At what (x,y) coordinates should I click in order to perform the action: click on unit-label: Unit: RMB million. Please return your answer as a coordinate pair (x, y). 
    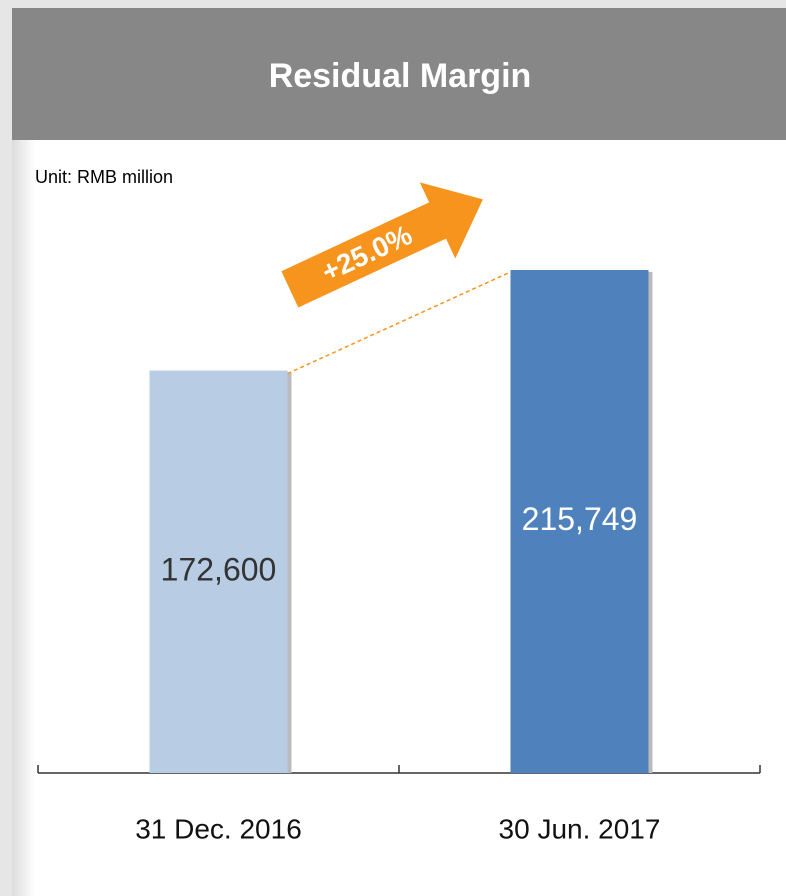
    Looking at the image, I should click on (104, 177).